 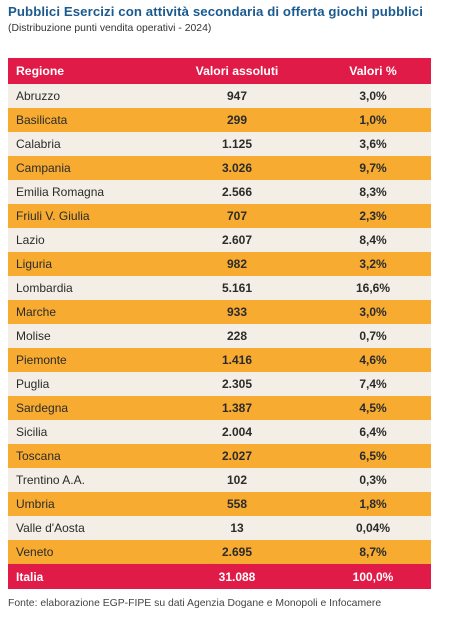 What do you see at coordinates (237, 528) in the screenshot?
I see `absolute-value-cell: 13` at bounding box center [237, 528].